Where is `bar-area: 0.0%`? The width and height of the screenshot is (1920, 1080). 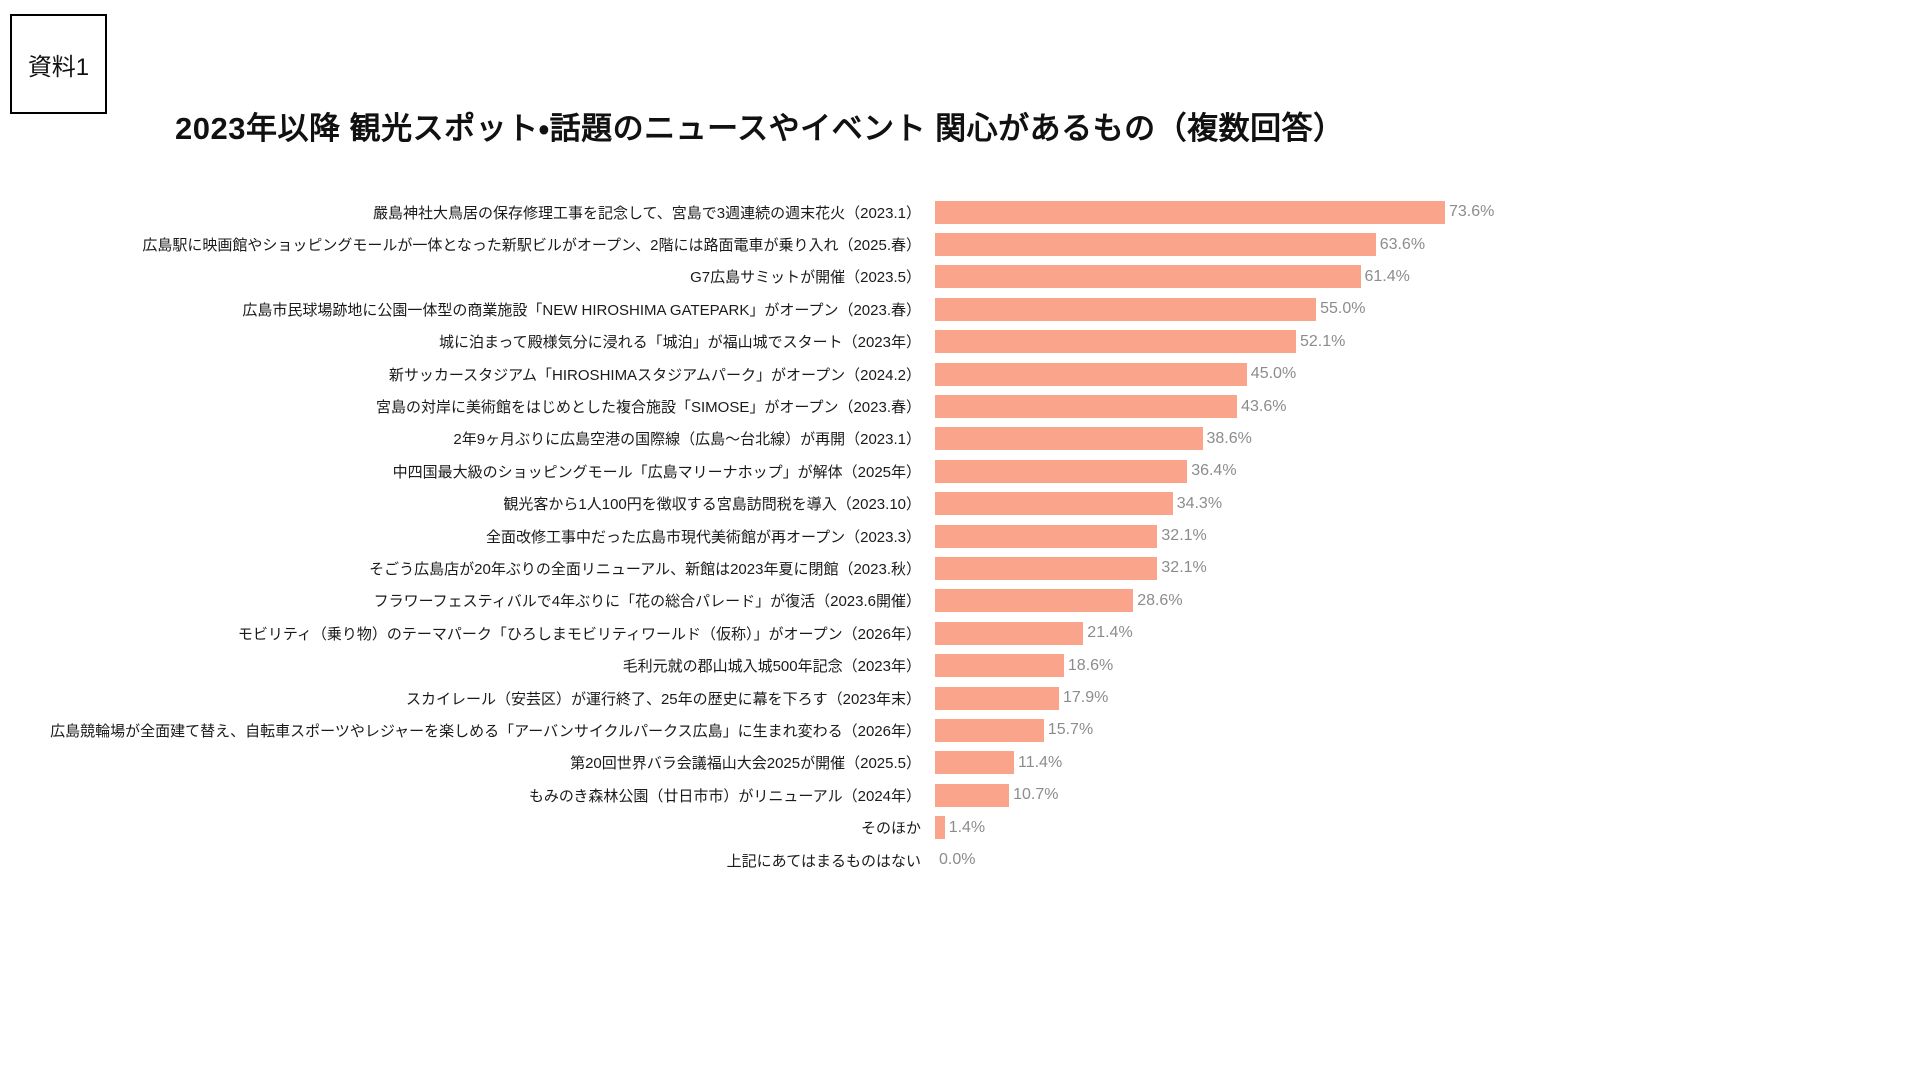 bar-area: 0.0% is located at coordinates (955, 860).